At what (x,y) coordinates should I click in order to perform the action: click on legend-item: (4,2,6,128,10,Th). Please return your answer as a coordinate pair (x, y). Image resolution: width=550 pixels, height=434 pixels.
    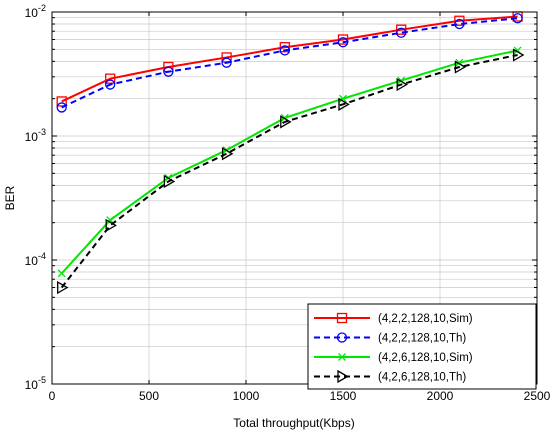
    Looking at the image, I should click on (390, 376).